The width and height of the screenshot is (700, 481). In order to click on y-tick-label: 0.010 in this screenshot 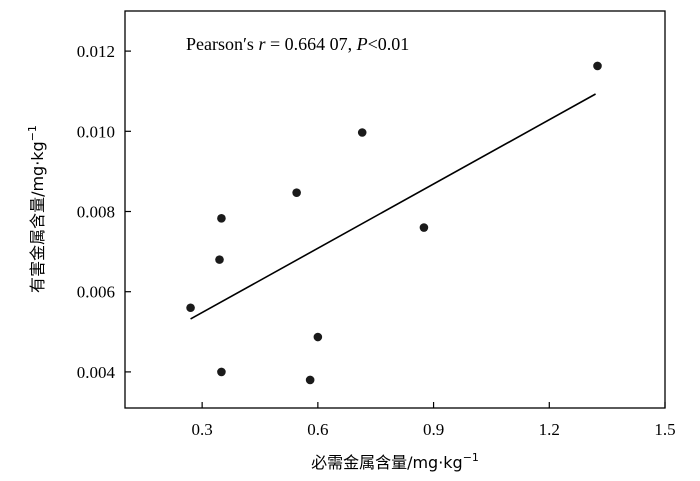, I will do `click(96, 131)`.